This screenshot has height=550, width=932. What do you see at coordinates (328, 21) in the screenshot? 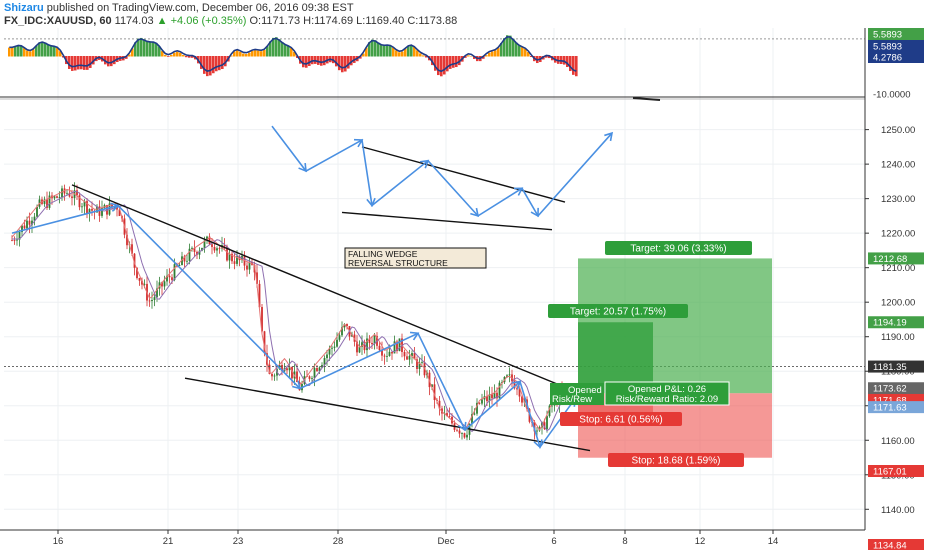
I see `high-price: H:1174.69` at bounding box center [328, 21].